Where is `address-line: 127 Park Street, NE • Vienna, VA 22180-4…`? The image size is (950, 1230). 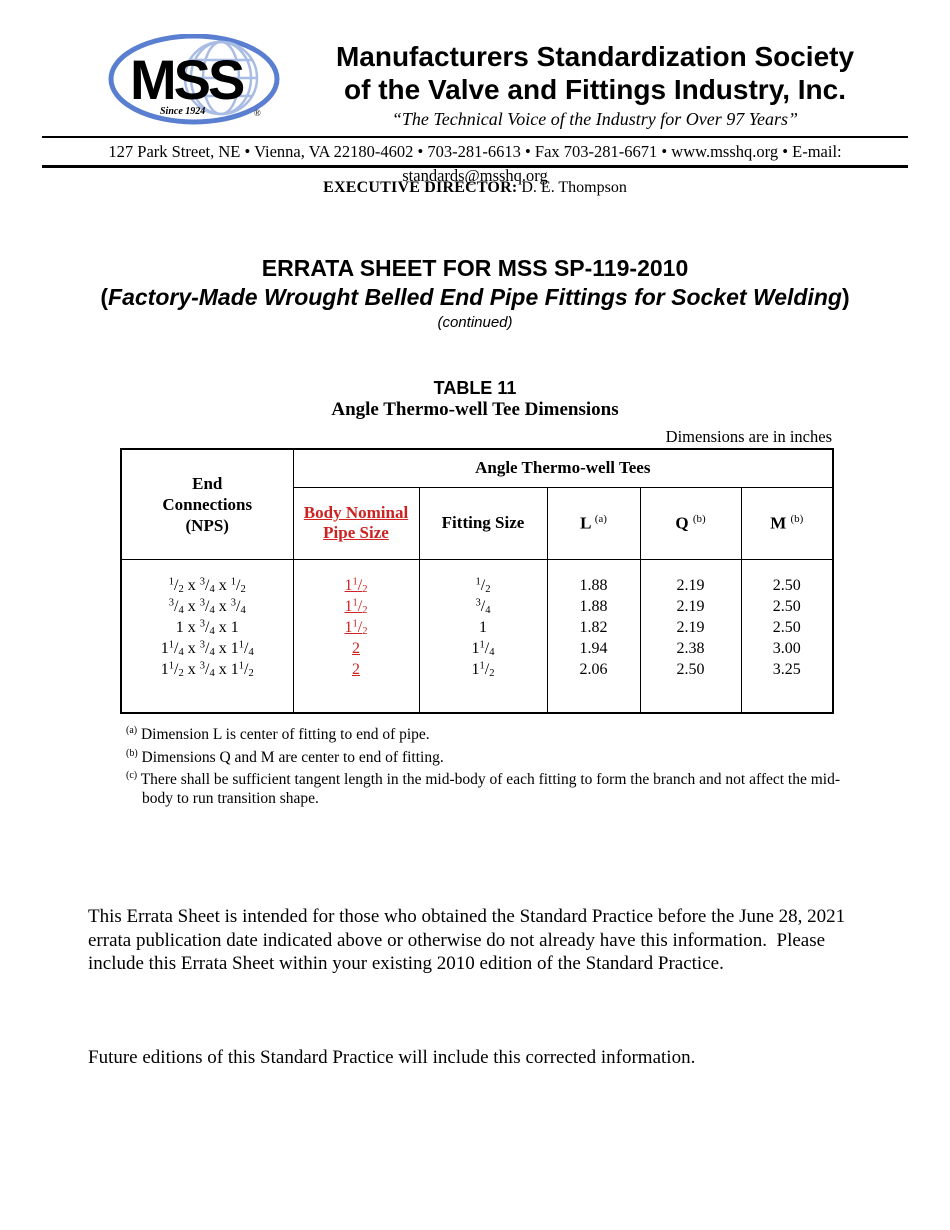
address-line: 127 Park Street, NE • Vienna, VA 22180-4… is located at coordinates (475, 163).